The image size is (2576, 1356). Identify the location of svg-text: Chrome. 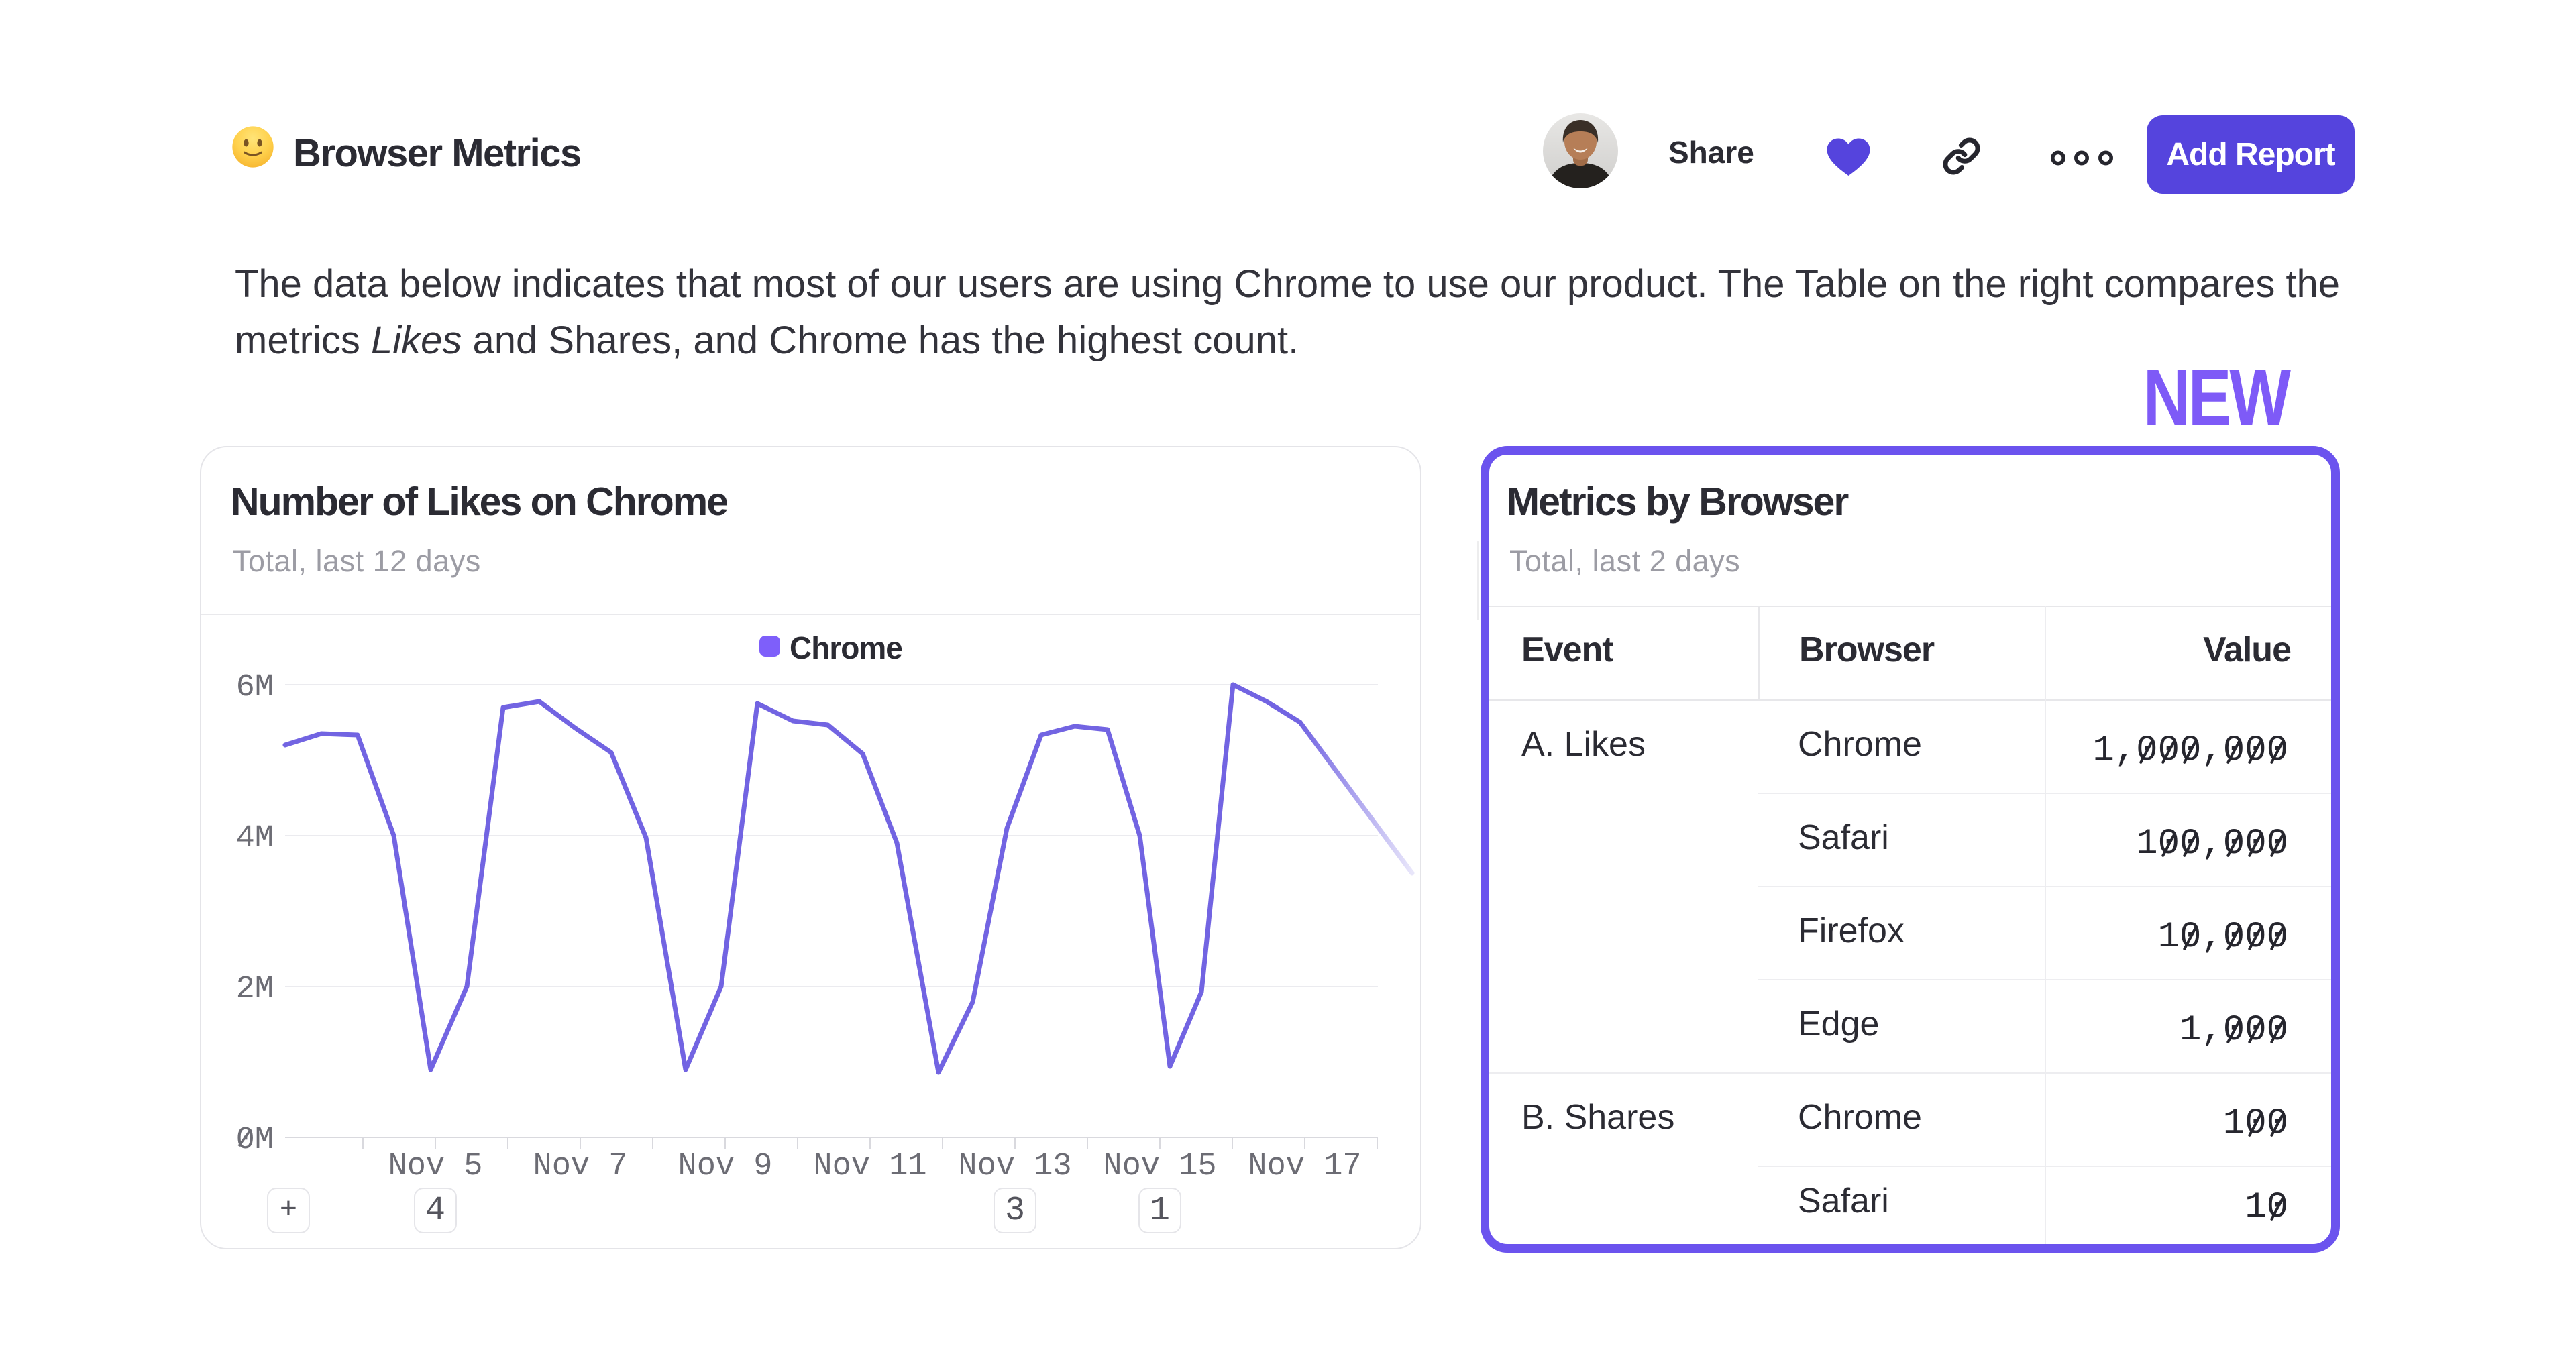
(846, 647).